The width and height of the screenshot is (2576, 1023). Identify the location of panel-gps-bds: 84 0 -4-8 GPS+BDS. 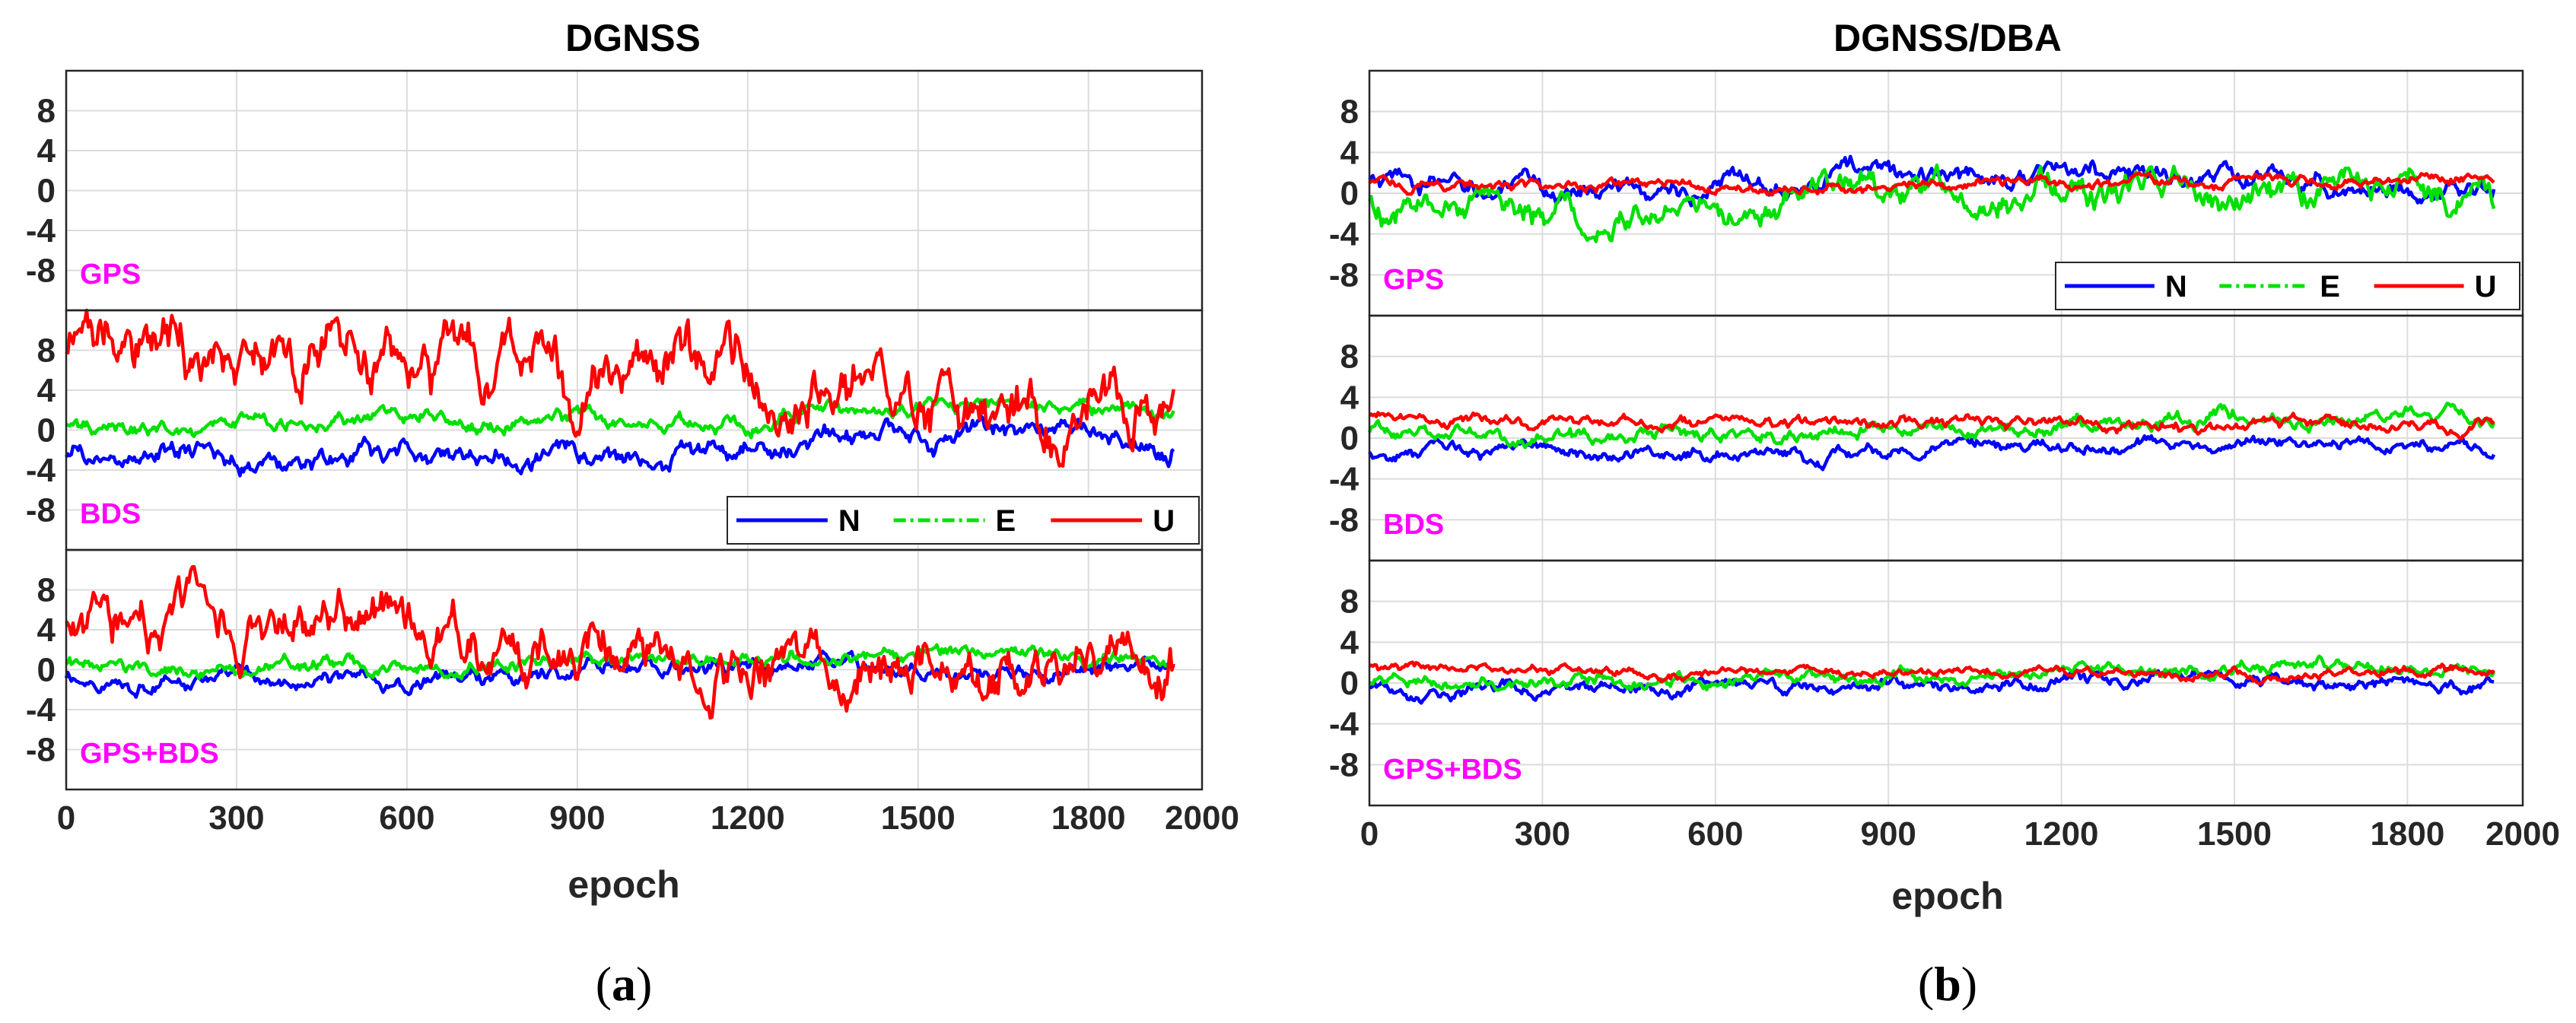
(1927, 683).